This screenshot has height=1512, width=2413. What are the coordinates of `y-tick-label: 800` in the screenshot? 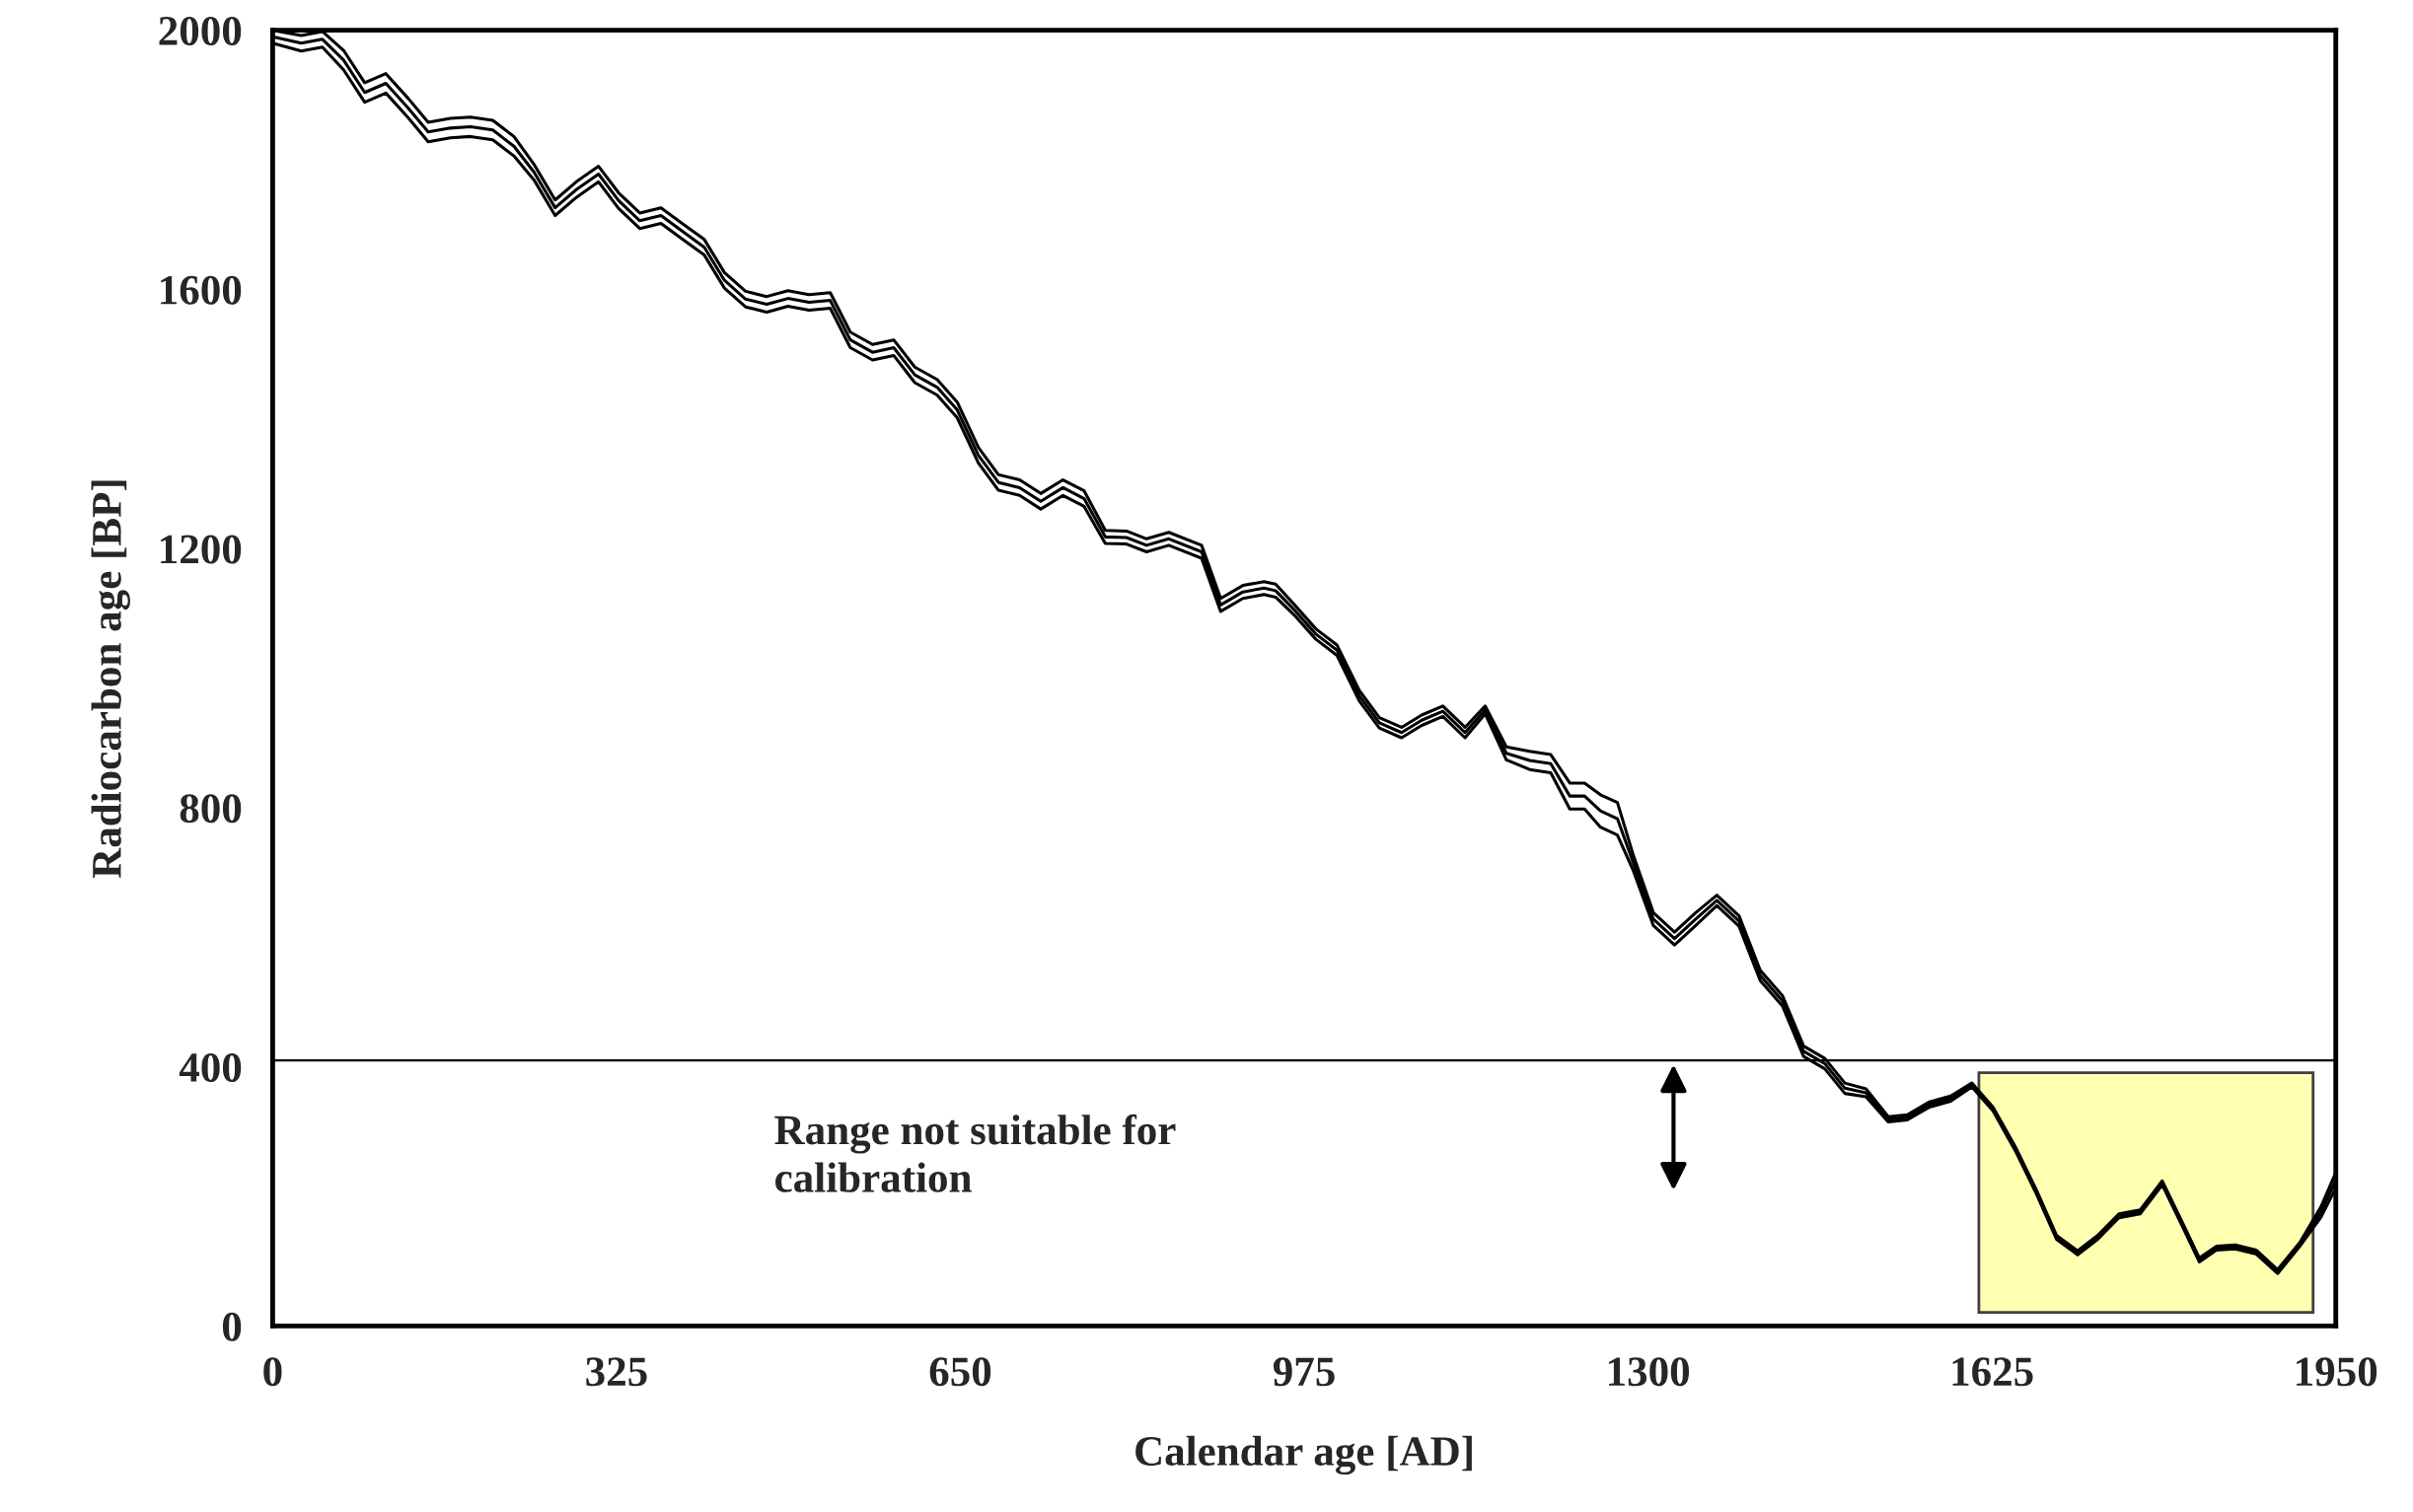 It's located at (211, 809).